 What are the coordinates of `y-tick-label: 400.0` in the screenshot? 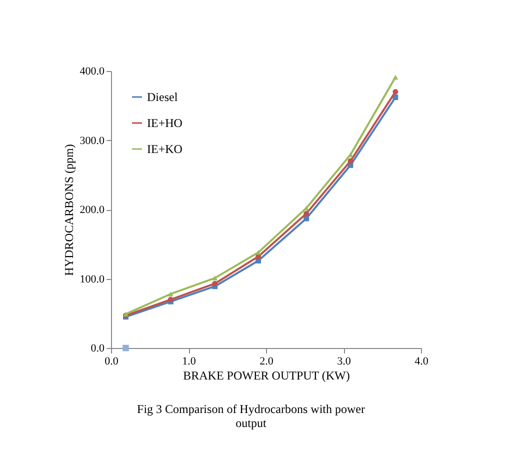 It's located at (92, 72).